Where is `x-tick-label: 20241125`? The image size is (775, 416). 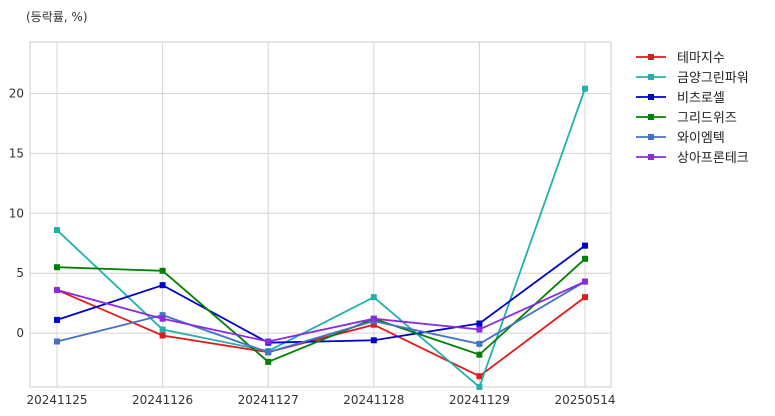
x-tick-label: 20241125 is located at coordinates (56, 400).